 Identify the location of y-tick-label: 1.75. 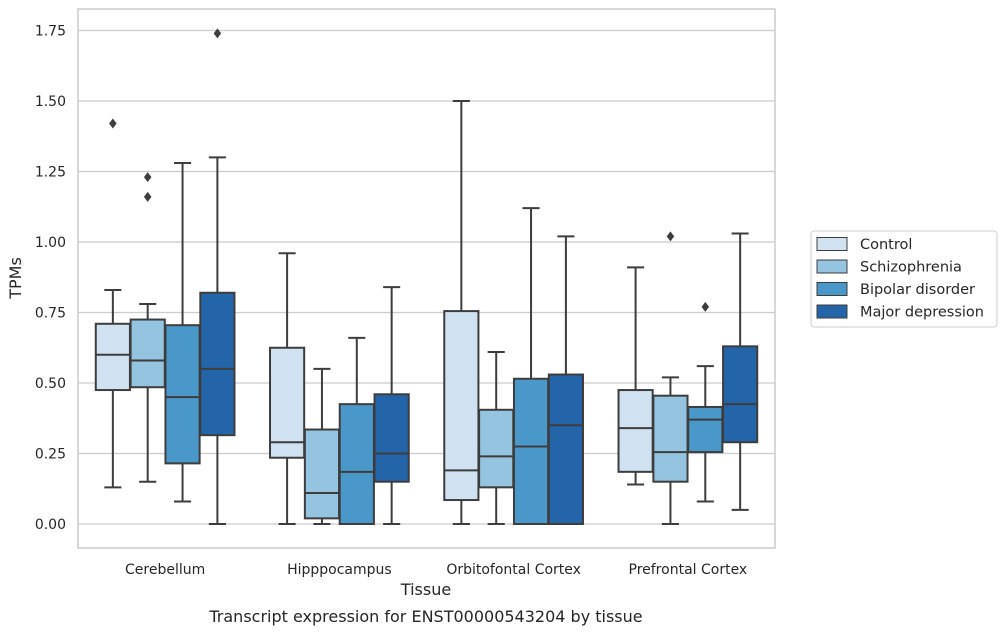
(50, 32).